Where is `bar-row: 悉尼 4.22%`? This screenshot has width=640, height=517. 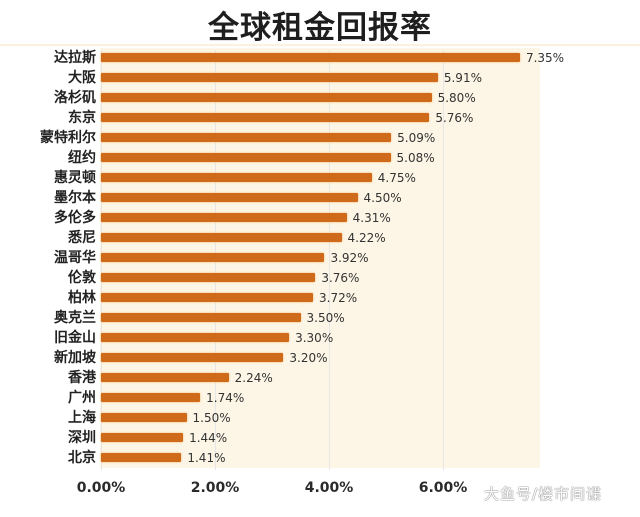
bar-row: 悉尼 4.22% is located at coordinates (320, 238).